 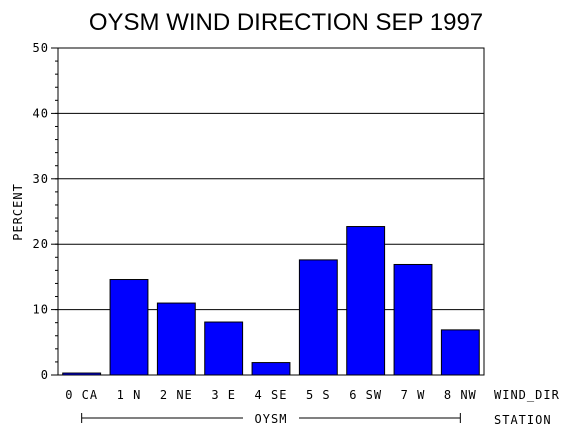 I want to click on y-tick-label: 30, so click(x=41, y=179).